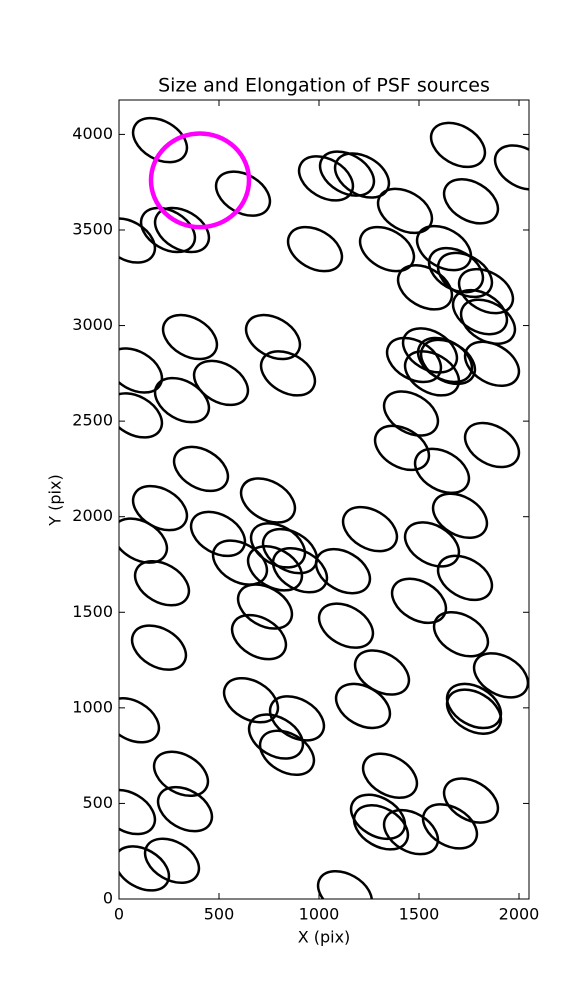 The image size is (588, 1004). What do you see at coordinates (419, 914) in the screenshot?
I see `x-tick-label: 1500` at bounding box center [419, 914].